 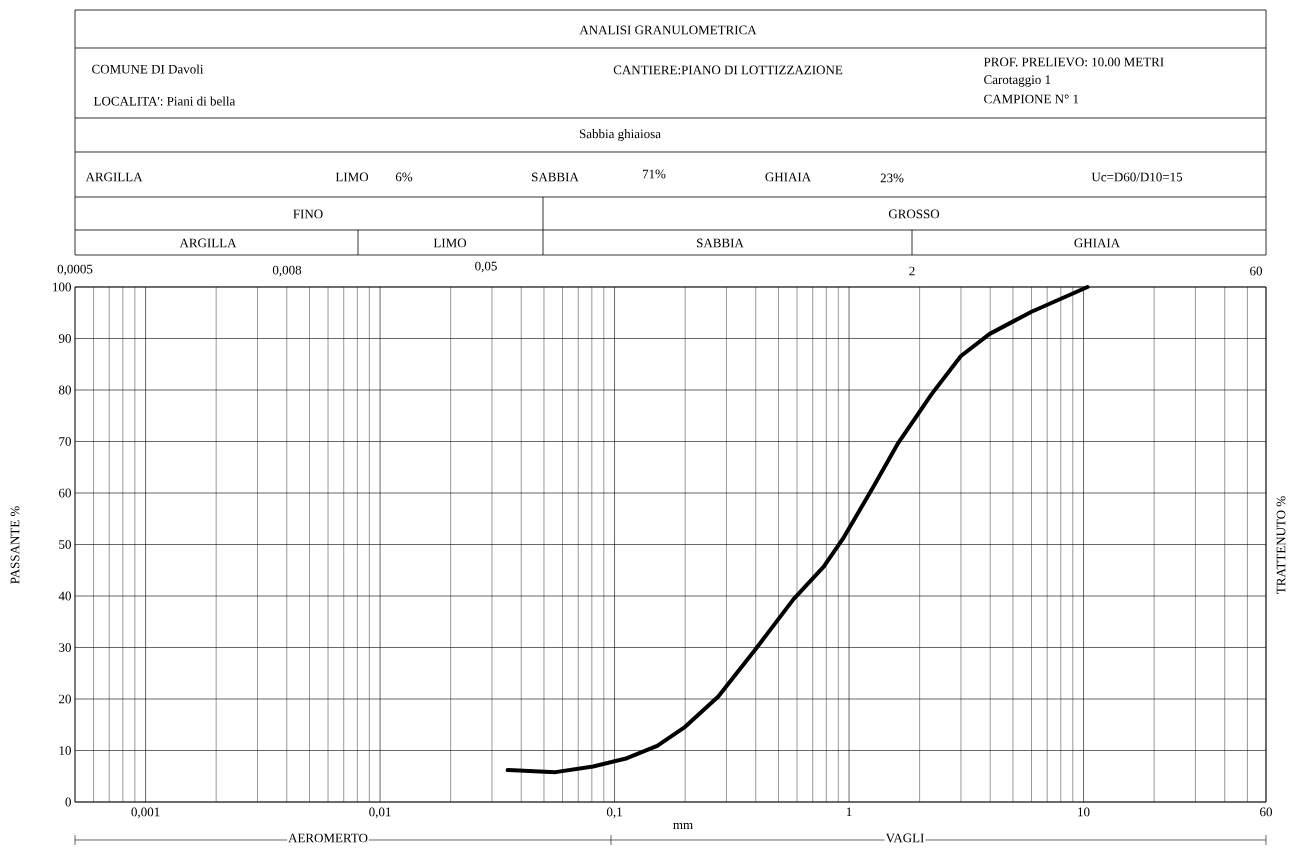 What do you see at coordinates (65, 699) in the screenshot?
I see `y-tick-label: 20` at bounding box center [65, 699].